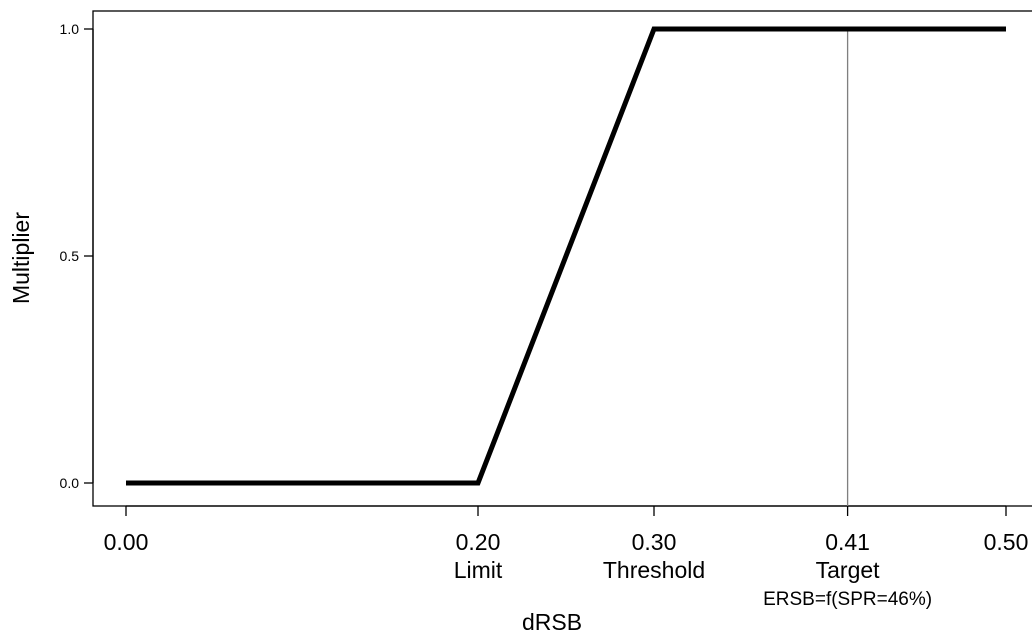 This screenshot has height=635, width=1032. I want to click on y-axis: 0.0 0.5 1.0, so click(77, 256).